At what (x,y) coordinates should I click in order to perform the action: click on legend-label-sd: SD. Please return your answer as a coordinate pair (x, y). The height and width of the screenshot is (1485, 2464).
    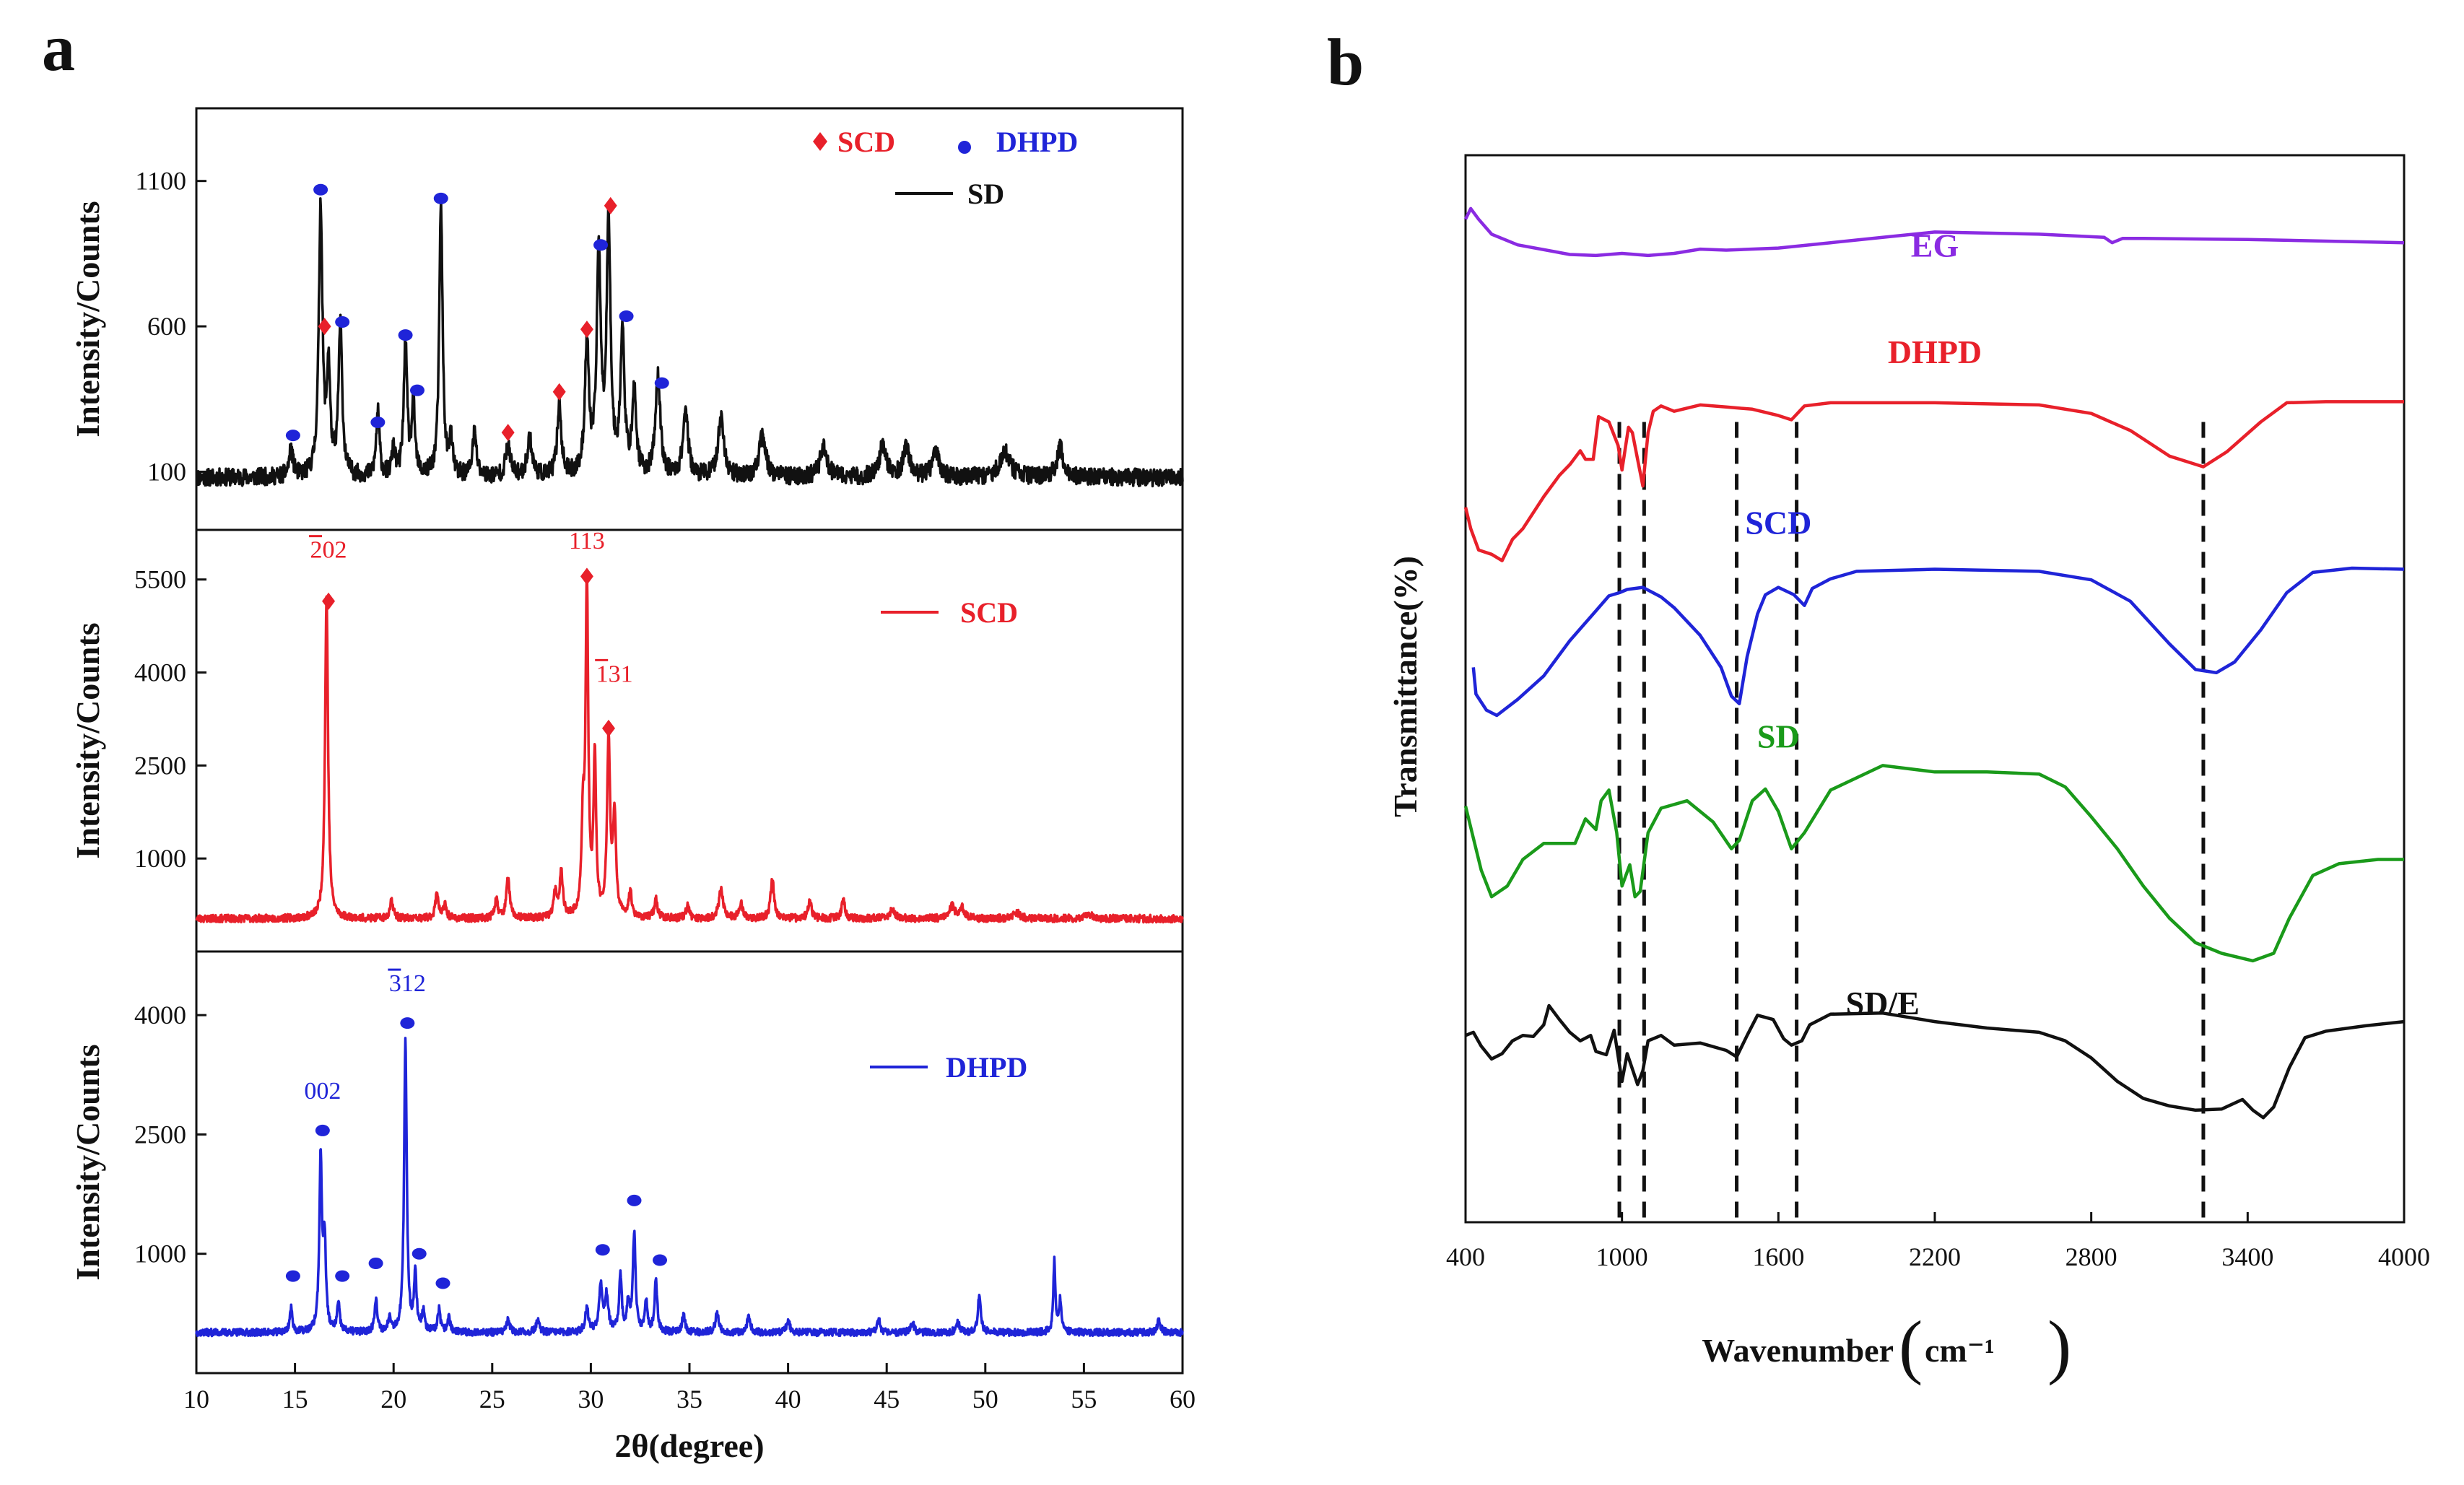
    Looking at the image, I should click on (986, 194).